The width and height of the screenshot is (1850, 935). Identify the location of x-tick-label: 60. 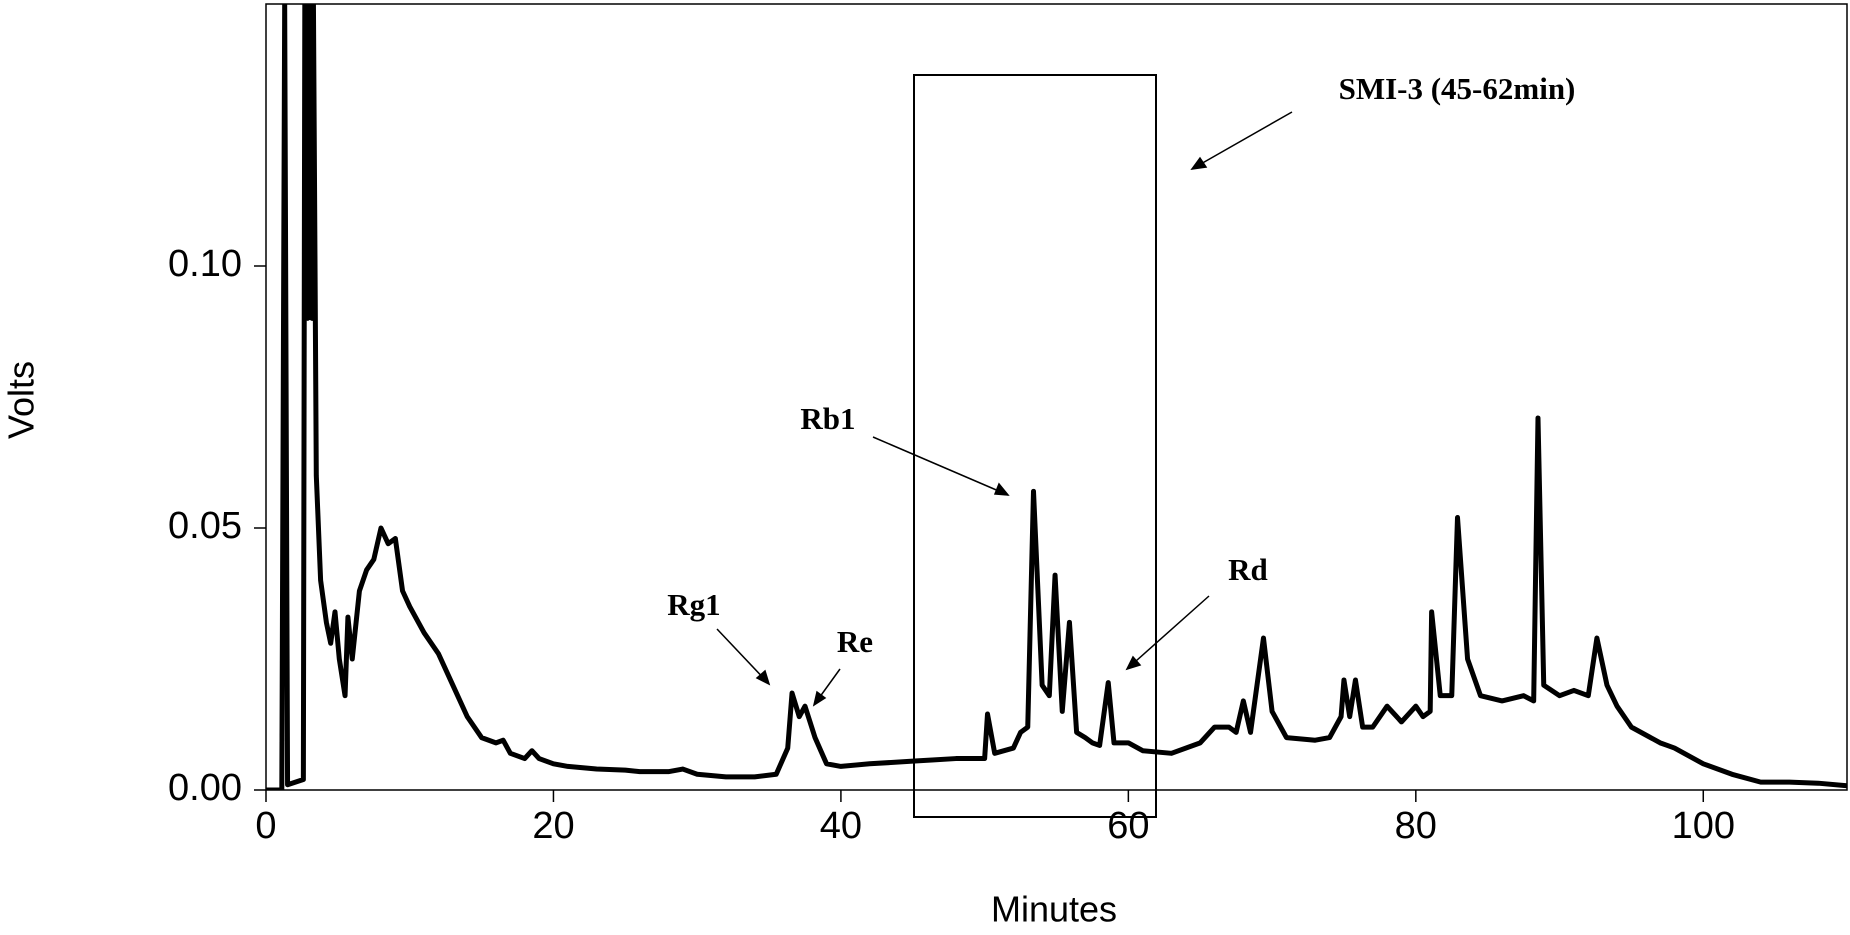
(1128, 826).